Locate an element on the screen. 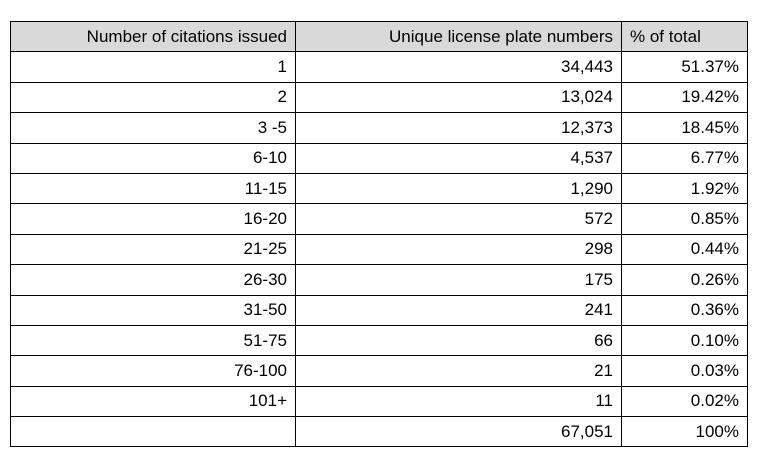 The image size is (762, 460). table-cell: 21-25 is located at coordinates (153, 249).